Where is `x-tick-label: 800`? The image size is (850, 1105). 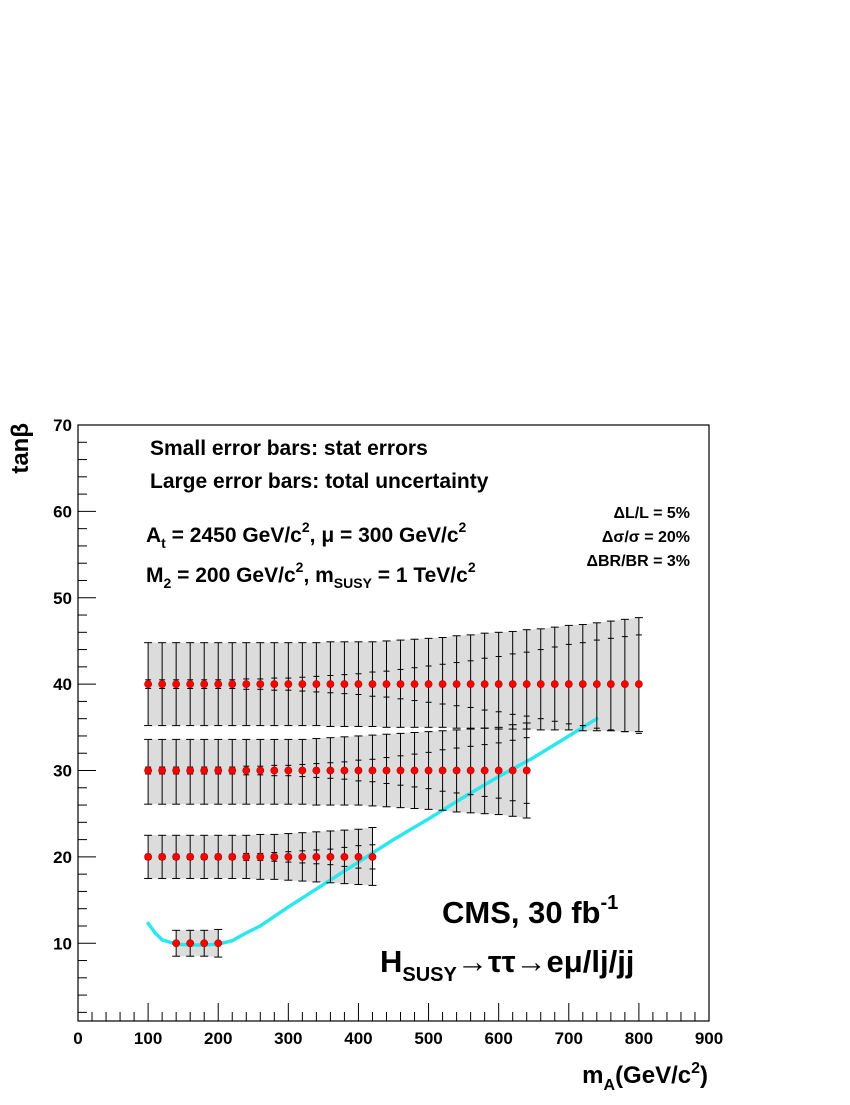 x-tick-label: 800 is located at coordinates (639, 1038).